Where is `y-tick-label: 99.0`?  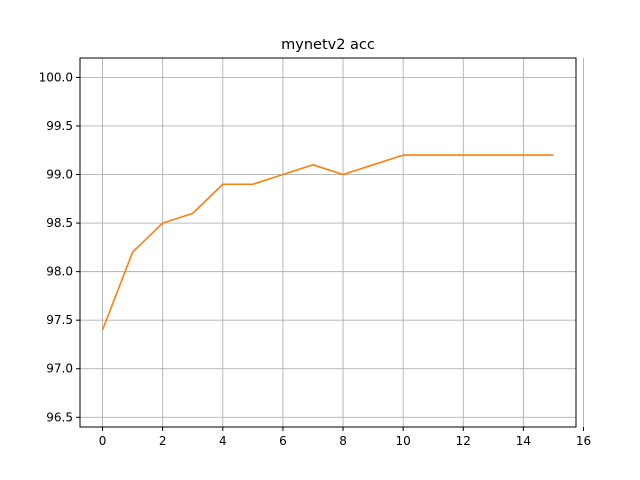 y-tick-label: 99.0 is located at coordinates (59, 175).